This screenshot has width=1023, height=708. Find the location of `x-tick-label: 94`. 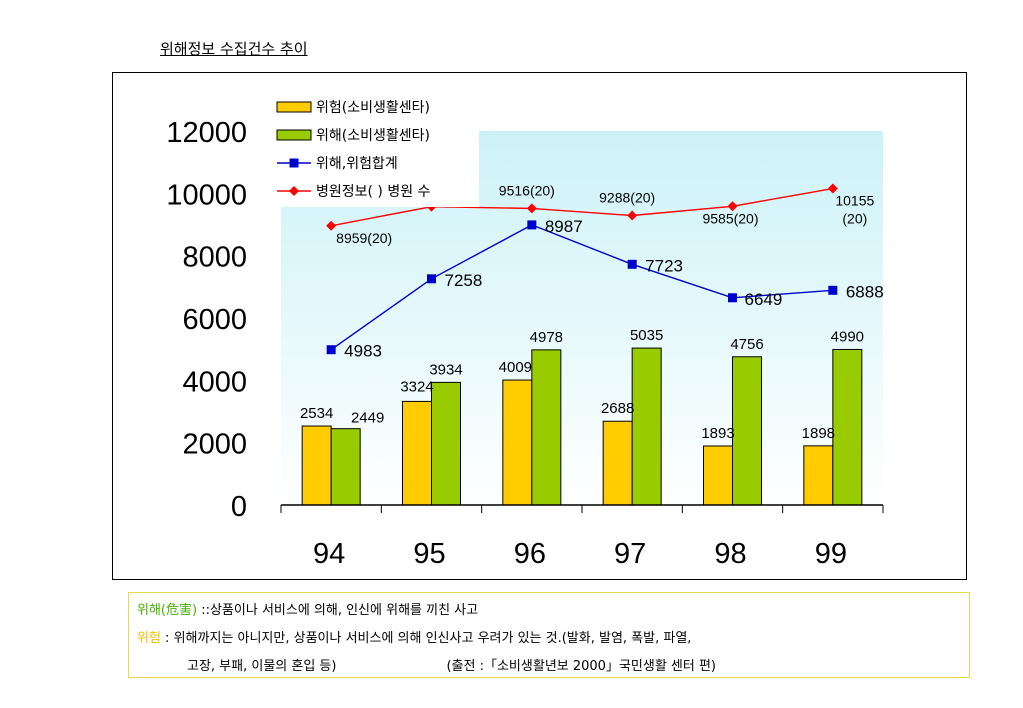

x-tick-label: 94 is located at coordinates (329, 554).